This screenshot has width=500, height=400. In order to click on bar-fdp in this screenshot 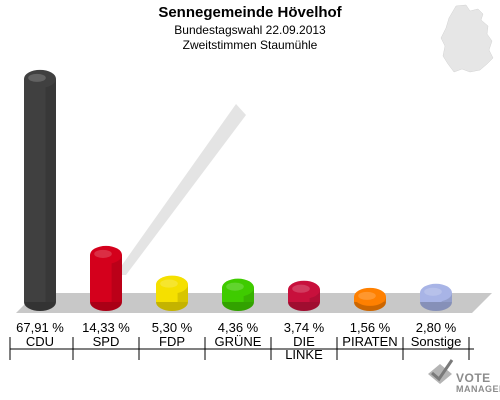, I will do `click(172, 293)`.